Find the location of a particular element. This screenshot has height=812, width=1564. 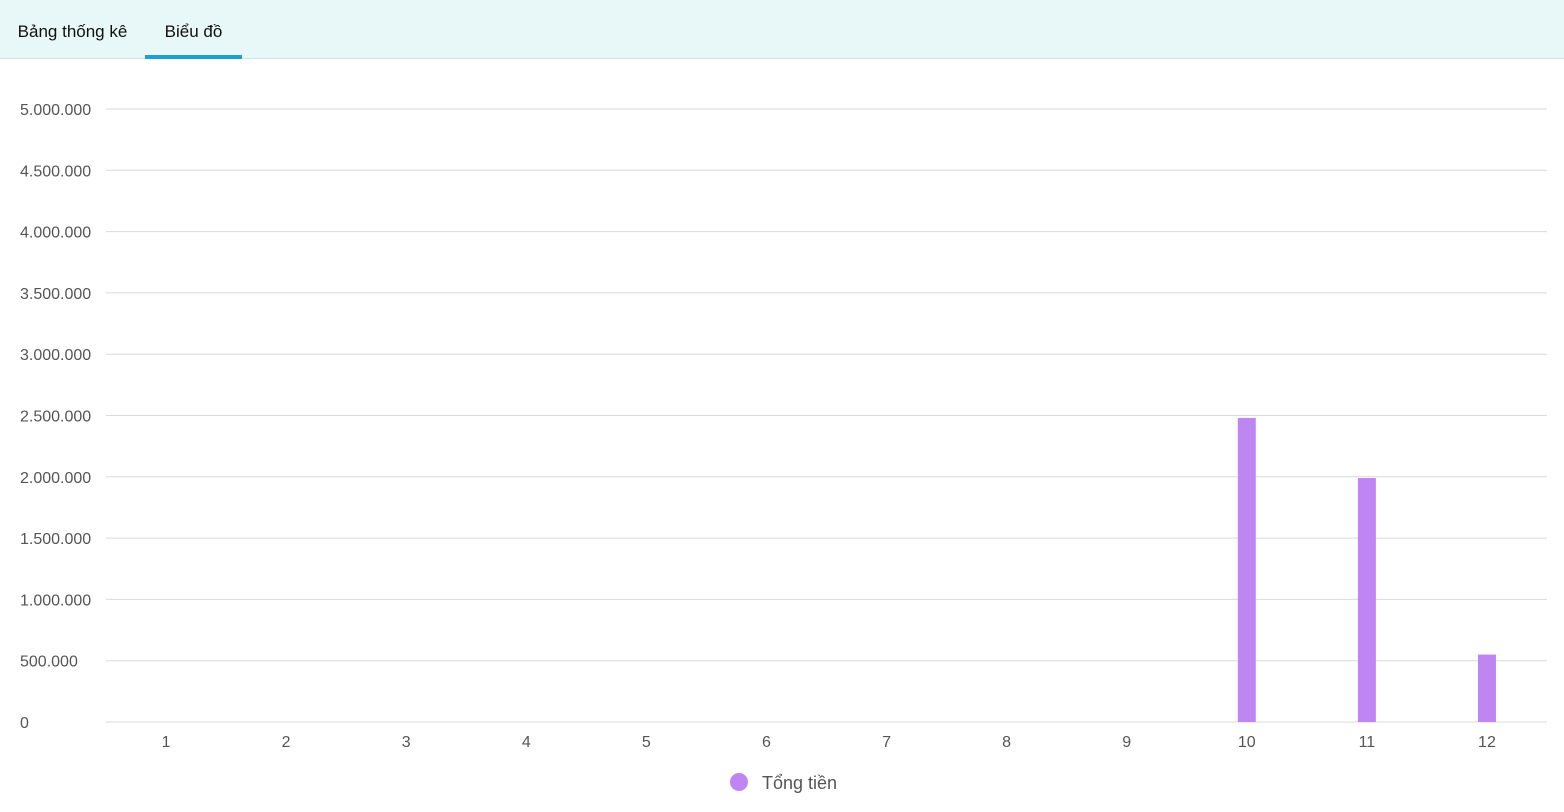

legend-label: Tổng tiền is located at coordinates (799, 783).